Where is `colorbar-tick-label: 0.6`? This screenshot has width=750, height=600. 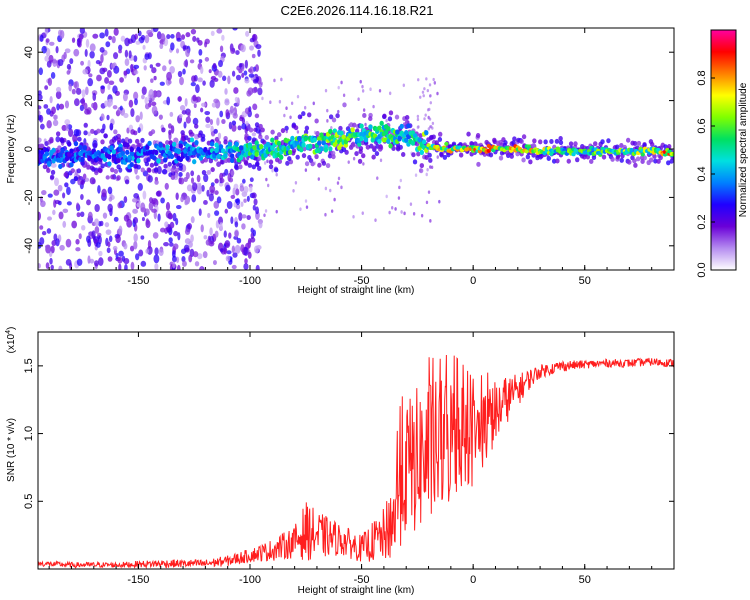 colorbar-tick-label: 0.6 is located at coordinates (702, 125).